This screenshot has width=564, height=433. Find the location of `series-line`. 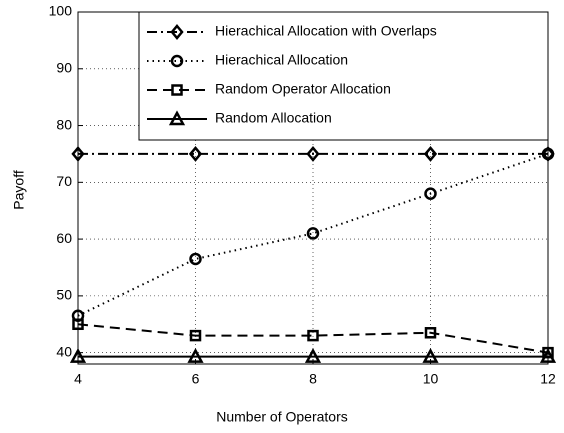

series-line is located at coordinates (313, 338).